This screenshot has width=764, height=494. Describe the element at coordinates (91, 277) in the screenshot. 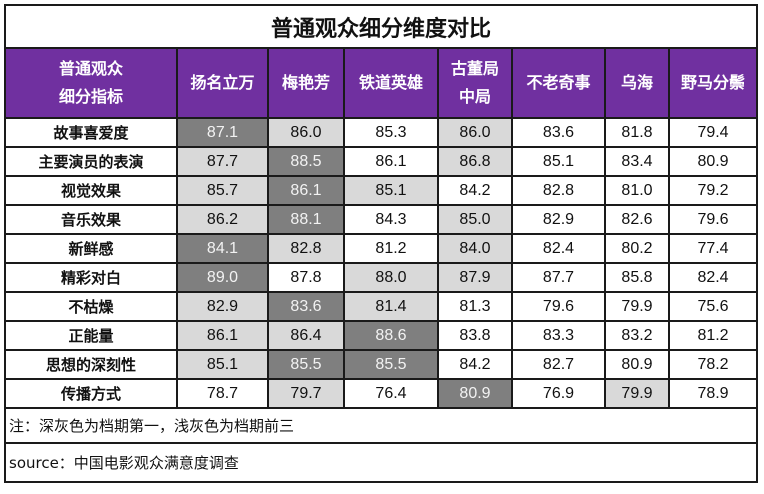

I see `row-label: 精彩对白` at that location.